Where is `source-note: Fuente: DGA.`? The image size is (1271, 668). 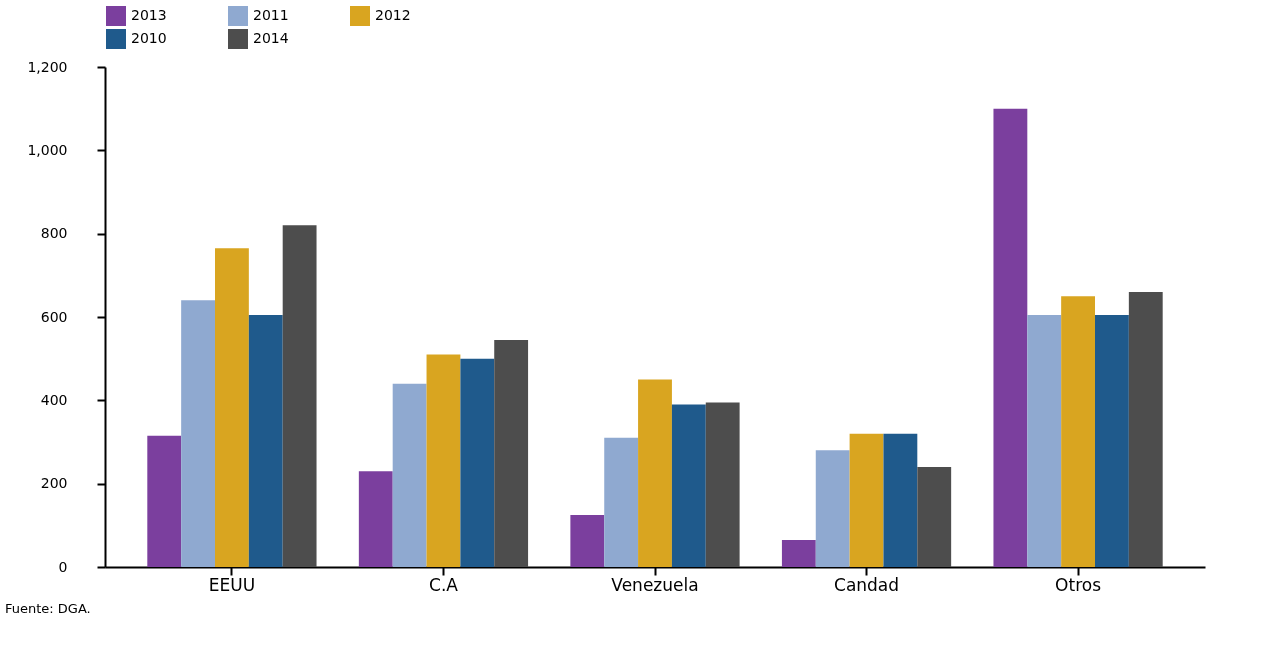
source-note: Fuente: DGA. is located at coordinates (48, 608).